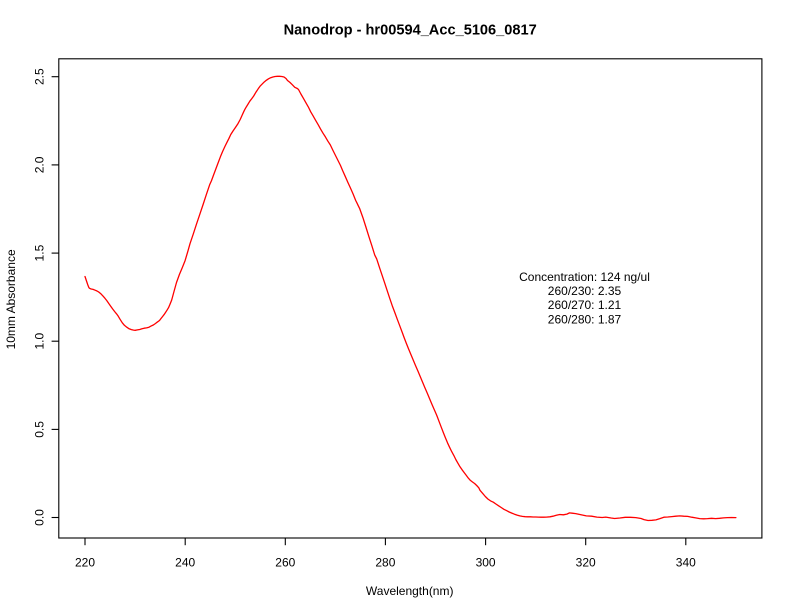  What do you see at coordinates (585, 291) in the screenshot?
I see `svg-text: 260/230: 2.35` at bounding box center [585, 291].